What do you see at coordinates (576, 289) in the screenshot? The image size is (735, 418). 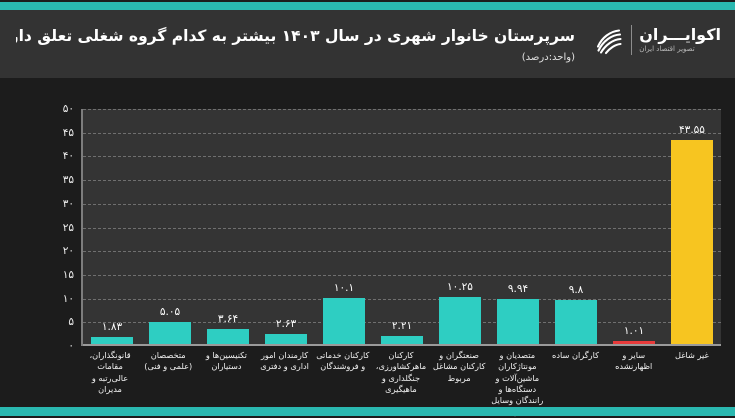 I see `bar-value-label: ۹.۸` at bounding box center [576, 289].